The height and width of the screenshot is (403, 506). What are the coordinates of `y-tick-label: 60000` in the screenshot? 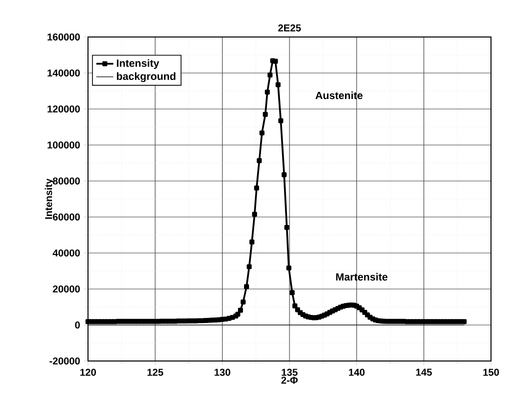 It's located at (66, 217).